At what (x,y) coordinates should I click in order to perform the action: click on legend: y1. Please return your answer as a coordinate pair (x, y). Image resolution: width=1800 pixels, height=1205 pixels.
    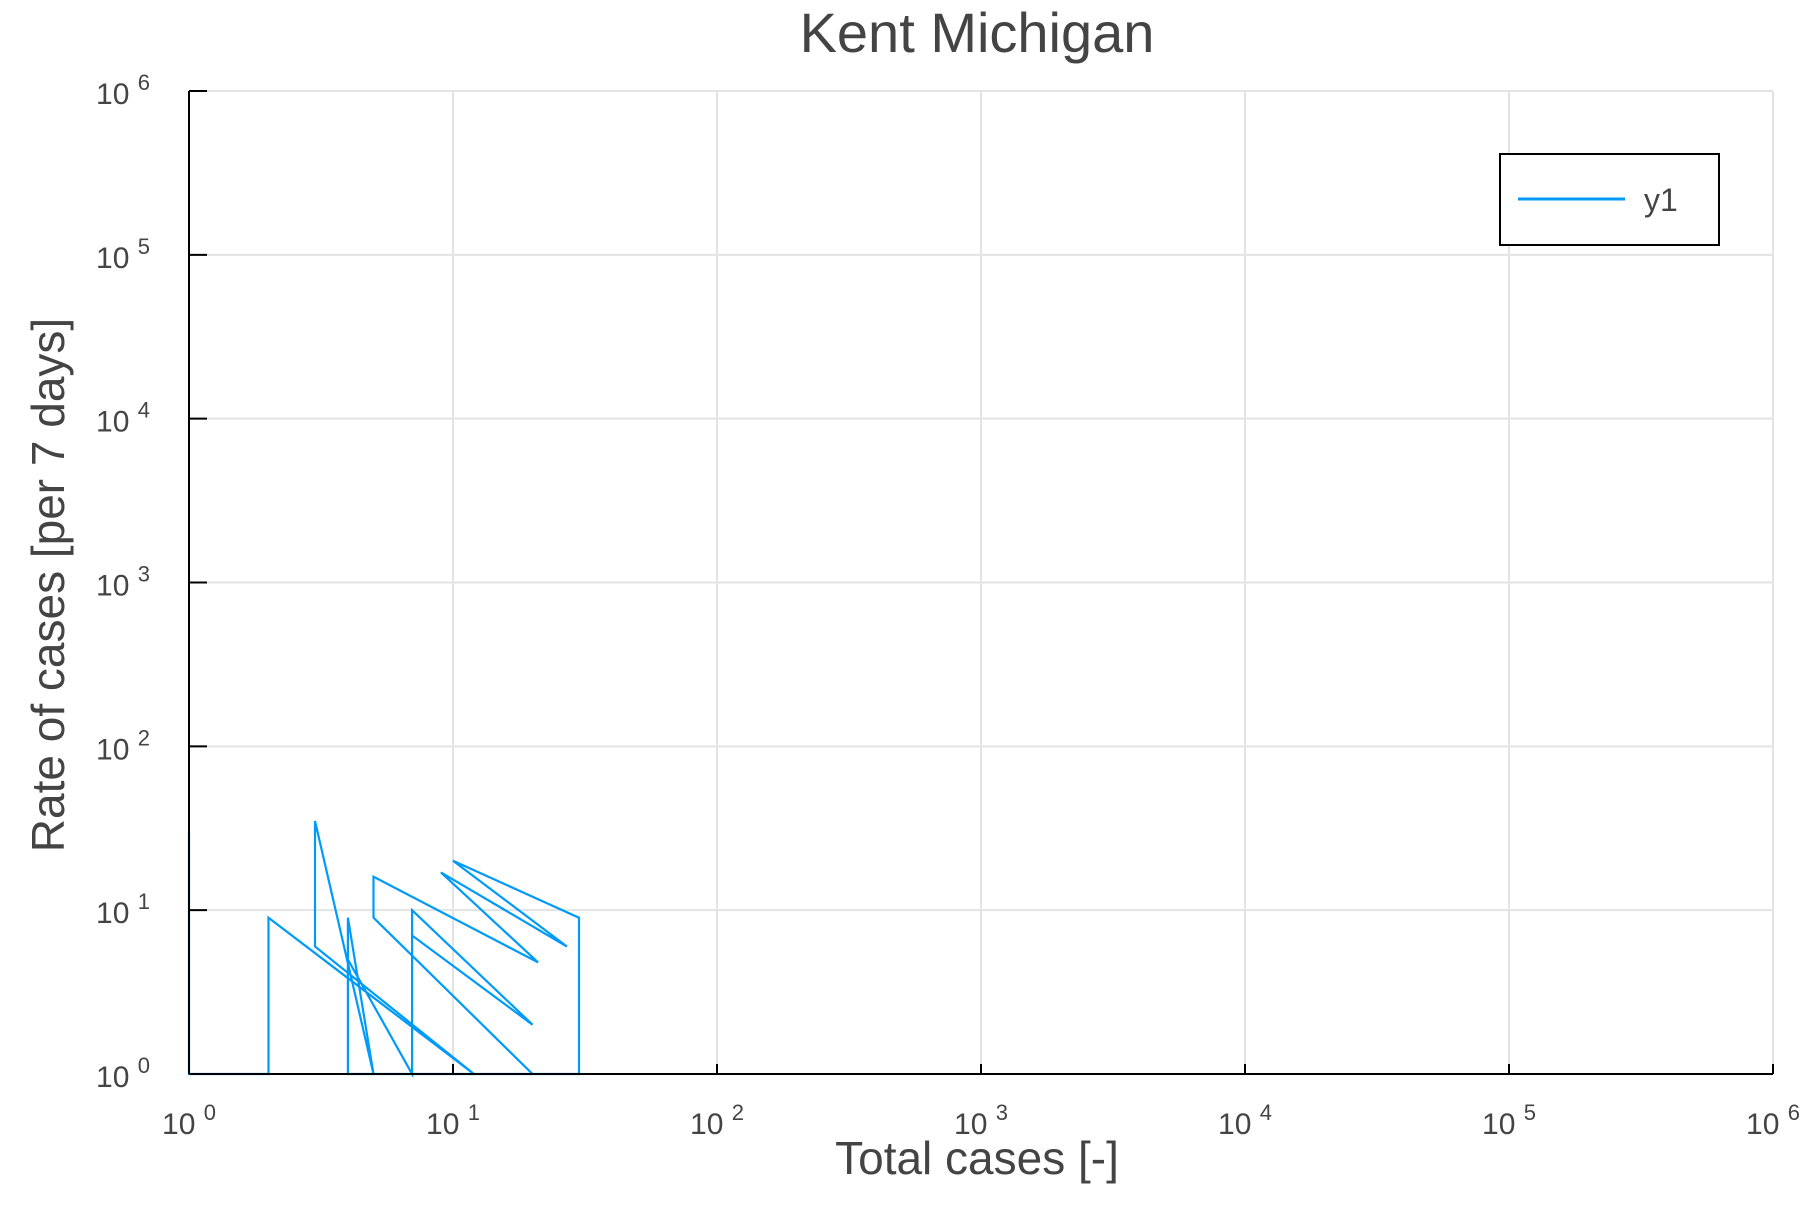
    Looking at the image, I should click on (1609, 199).